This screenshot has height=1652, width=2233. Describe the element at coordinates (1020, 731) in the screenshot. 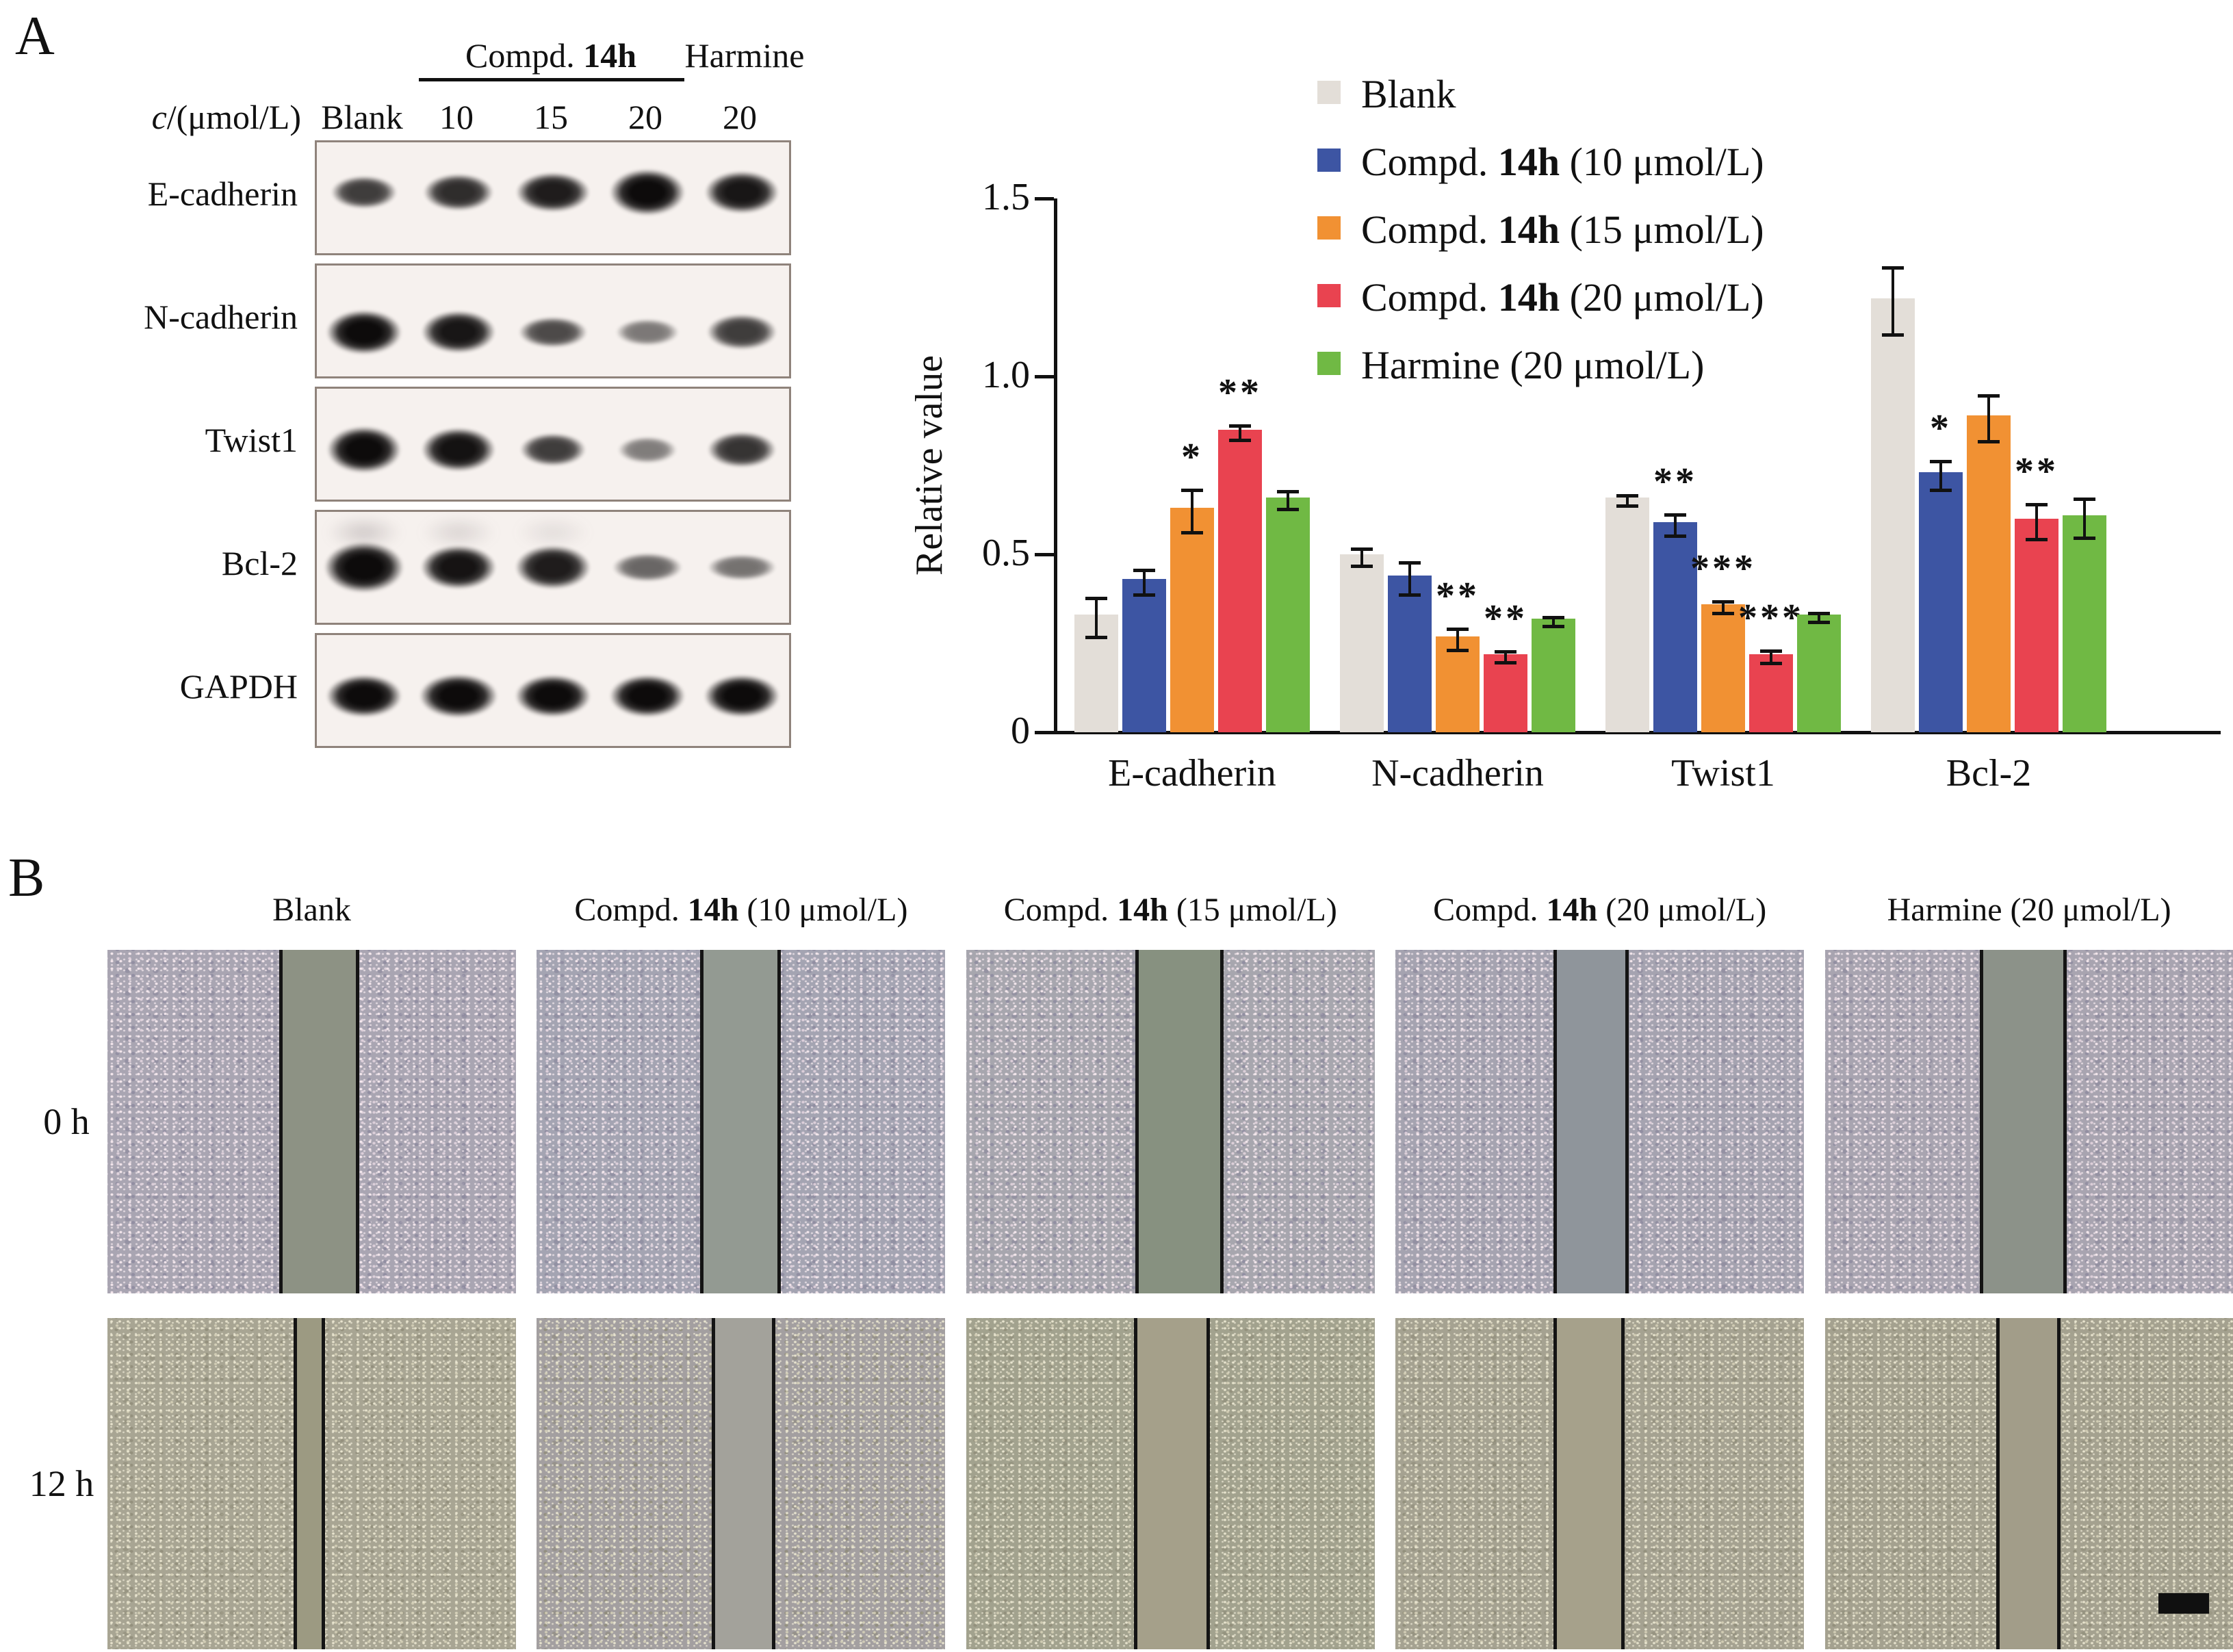

I see `y-tick-label: 0` at that location.